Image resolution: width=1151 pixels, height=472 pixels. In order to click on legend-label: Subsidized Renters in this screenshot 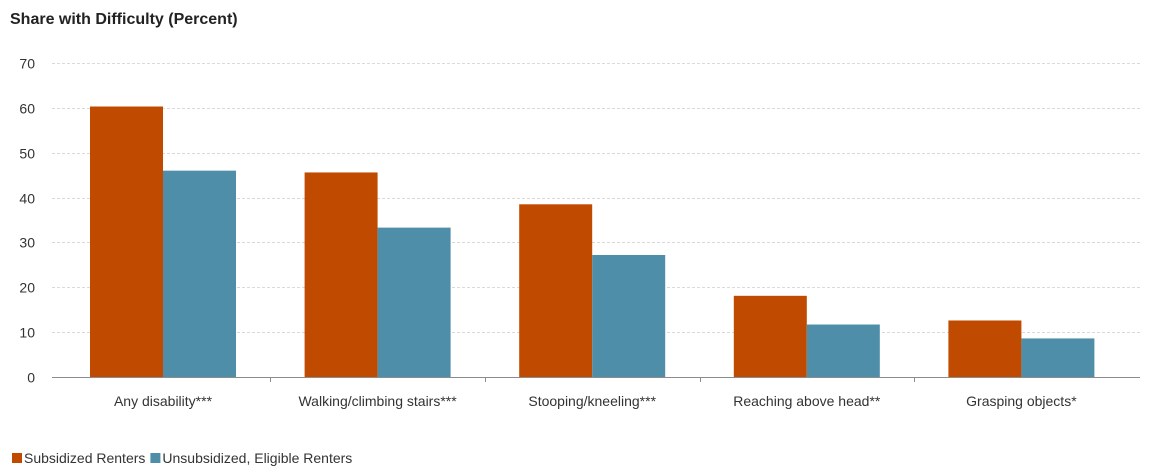, I will do `click(84, 458)`.